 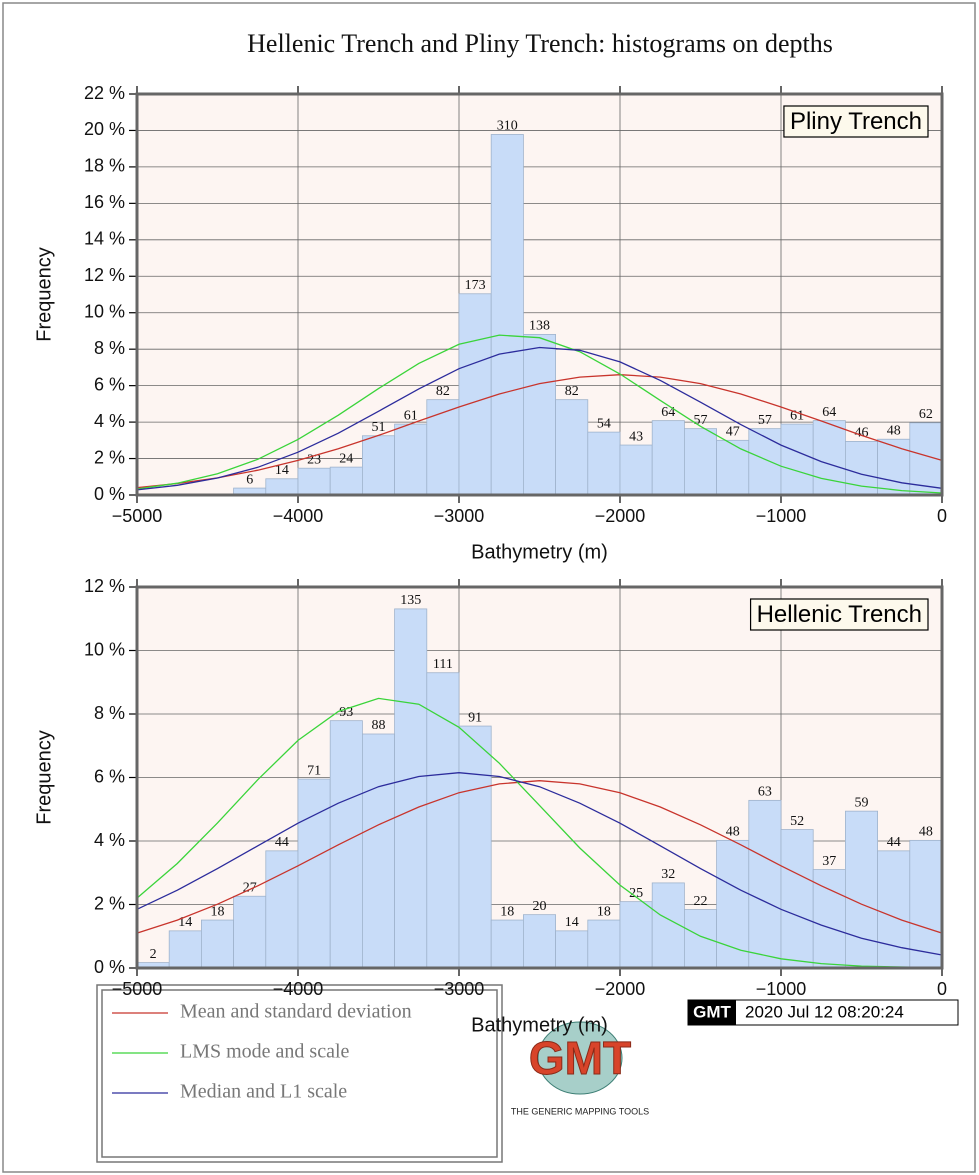 What do you see at coordinates (926, 414) in the screenshot?
I see `bar-count-label: 62` at bounding box center [926, 414].